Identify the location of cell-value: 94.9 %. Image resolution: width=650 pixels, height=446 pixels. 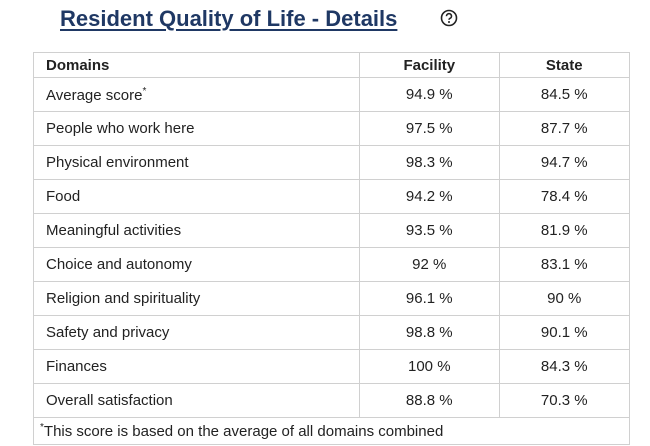
(429, 94).